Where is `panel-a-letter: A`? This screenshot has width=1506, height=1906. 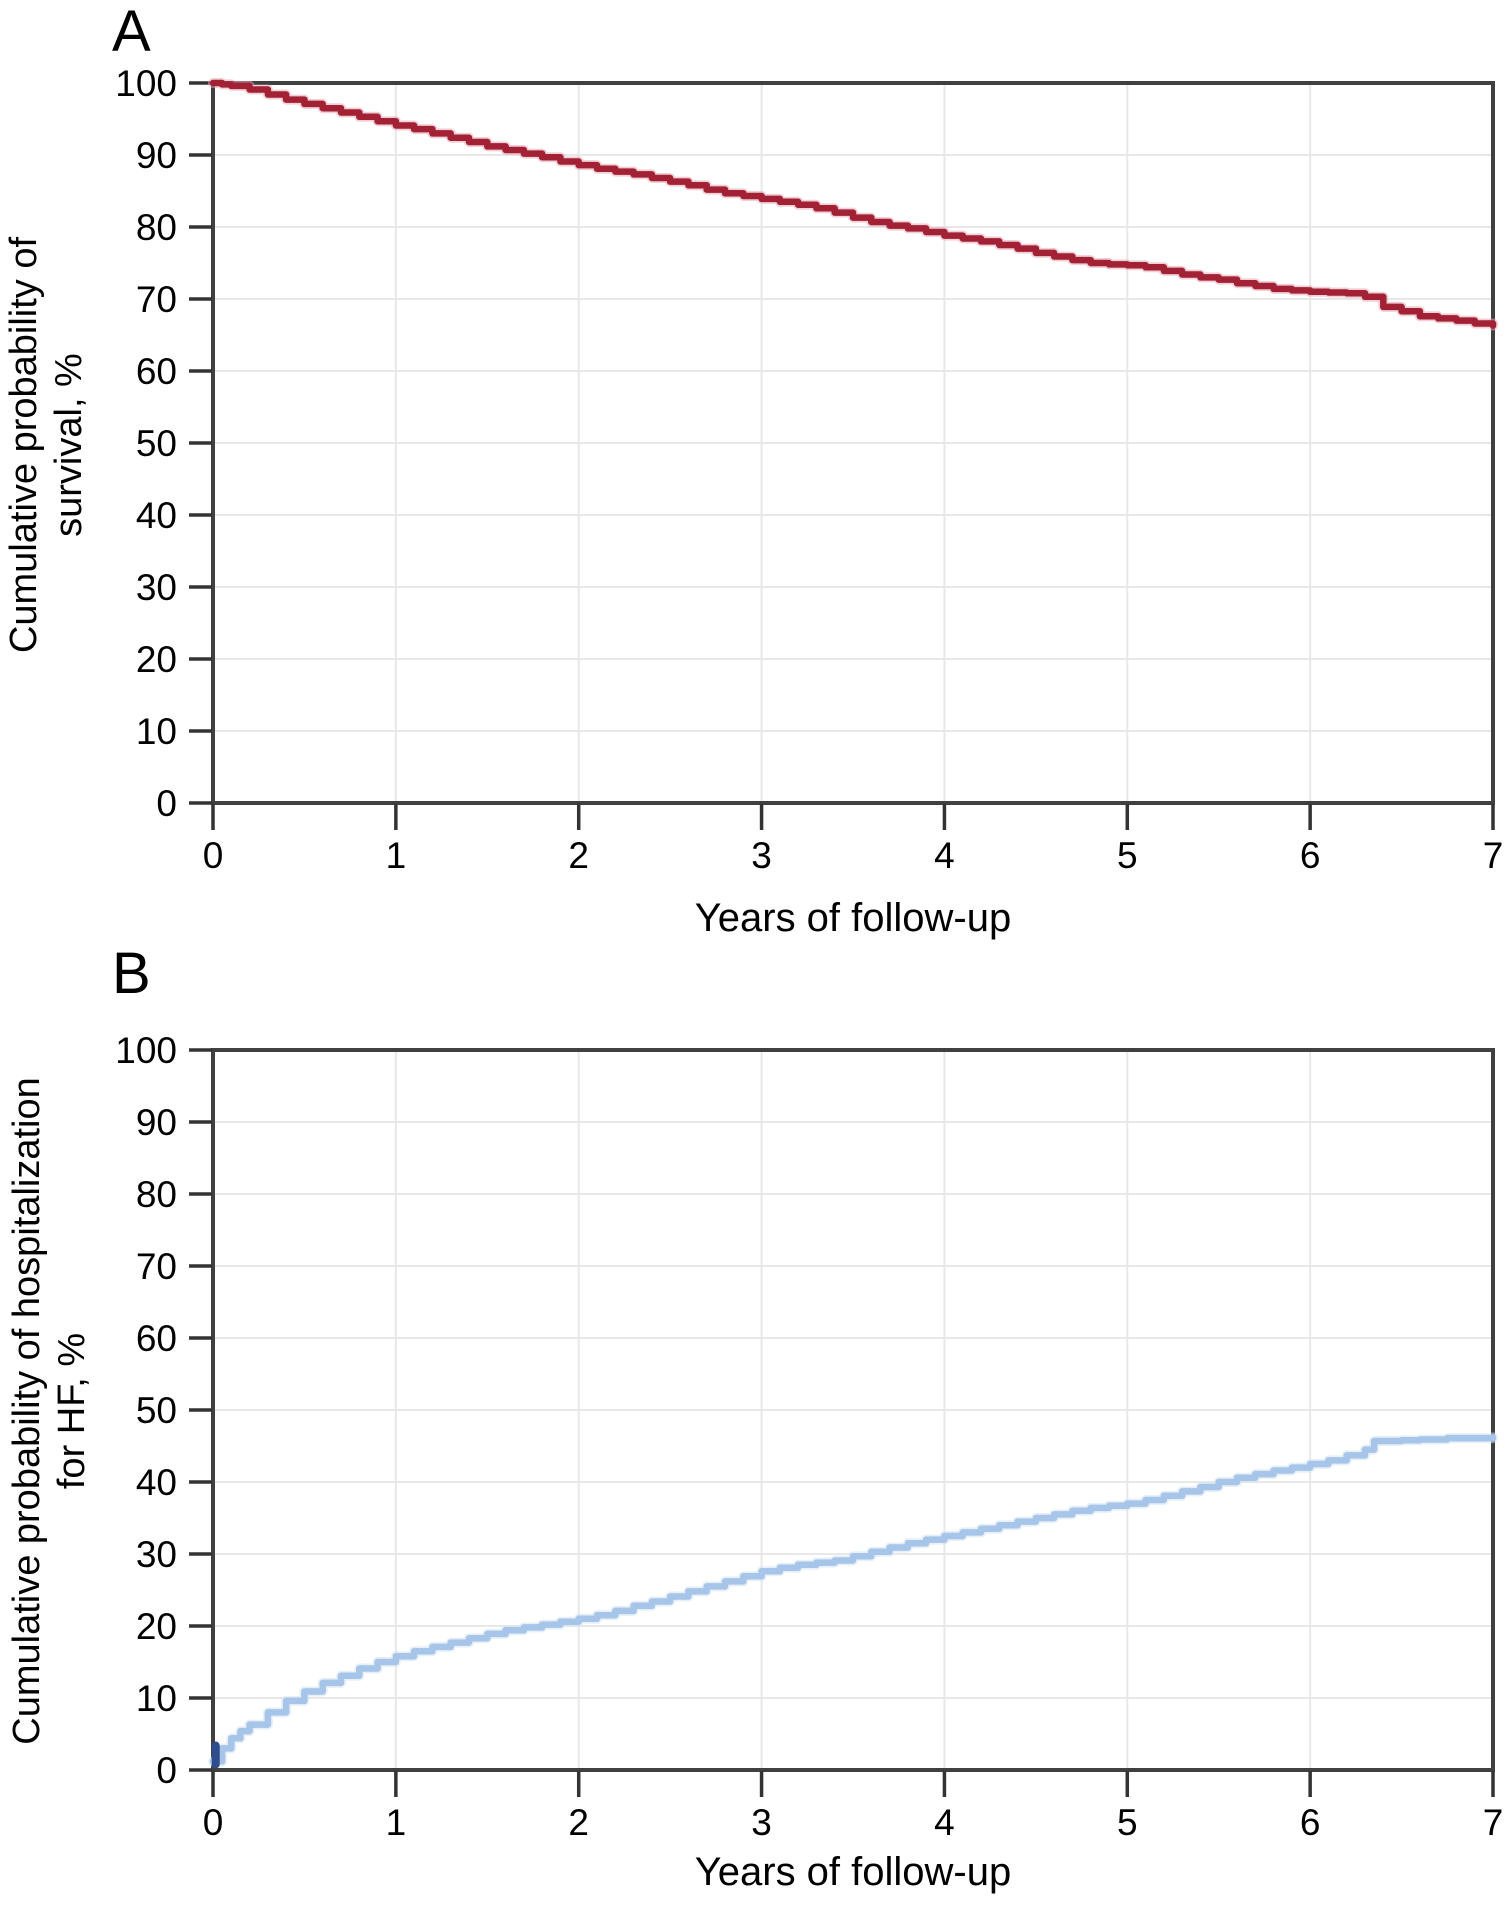 panel-a-letter: A is located at coordinates (131, 32).